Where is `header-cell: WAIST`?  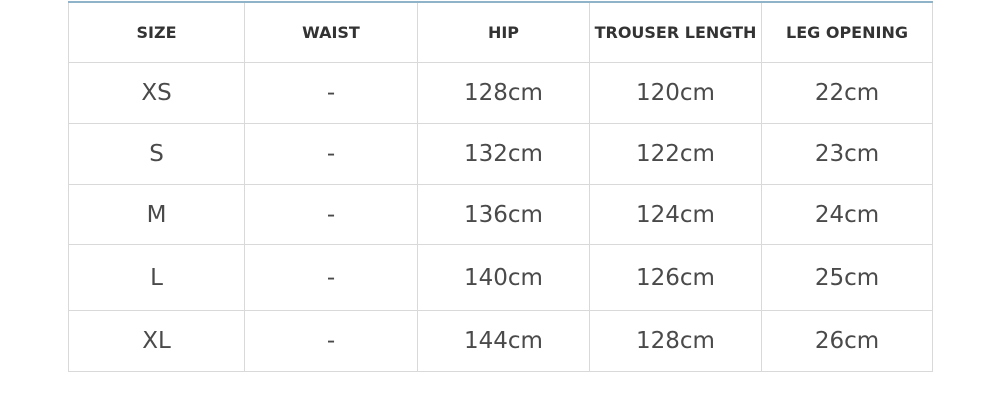
header-cell: WAIST is located at coordinates (331, 32).